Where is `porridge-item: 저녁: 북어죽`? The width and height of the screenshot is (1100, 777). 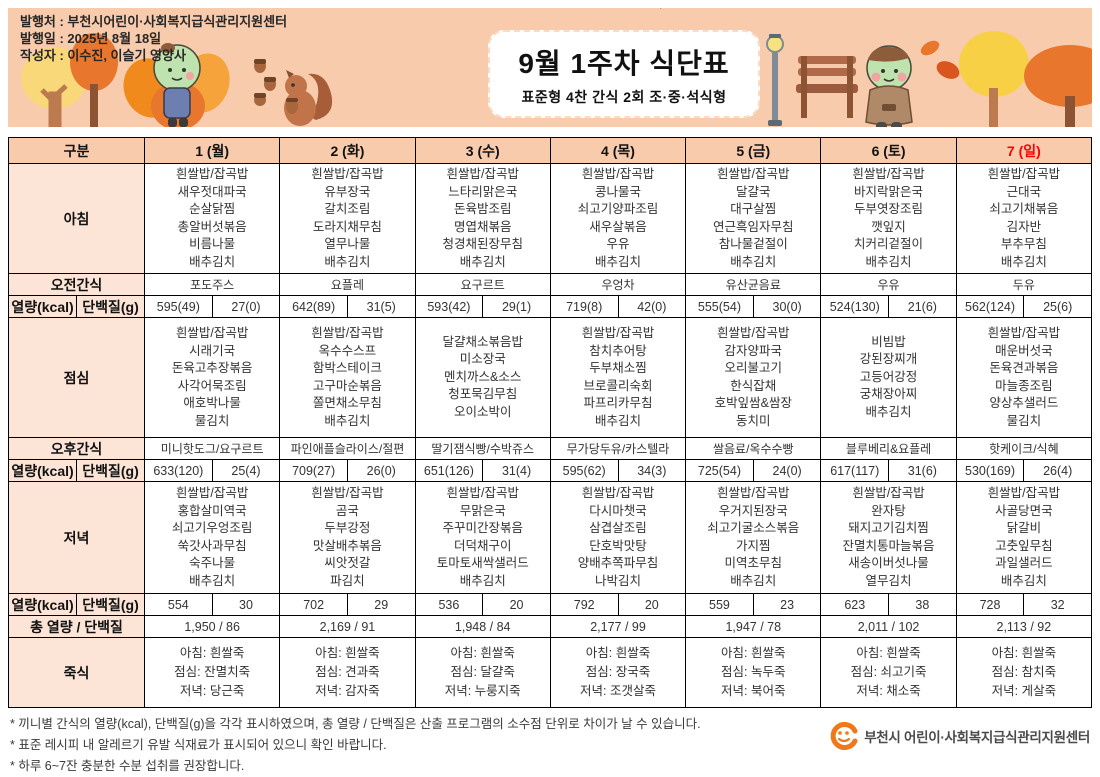
porridge-item: 저녁: 북어죽 is located at coordinates (753, 691).